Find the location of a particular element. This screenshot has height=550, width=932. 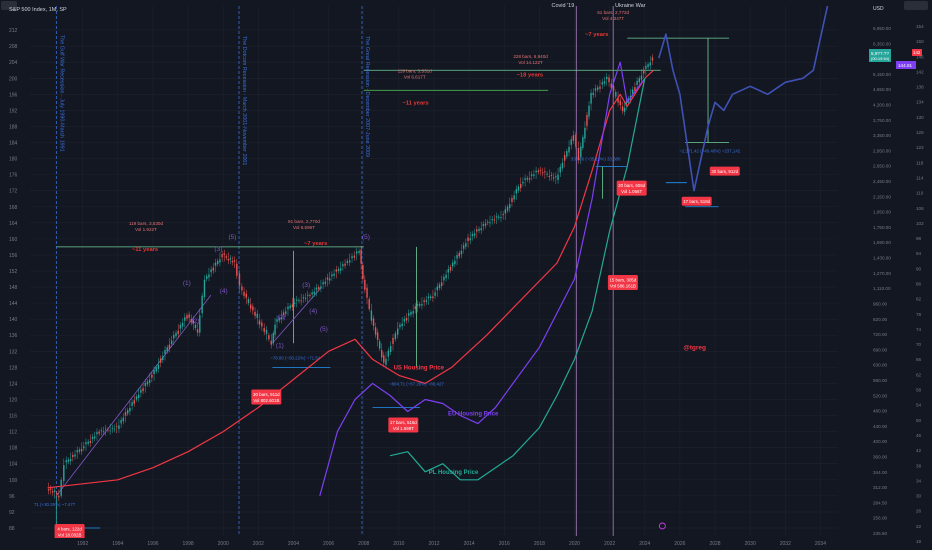

event-label-ukraine: Ukraine War is located at coordinates (630, 6).